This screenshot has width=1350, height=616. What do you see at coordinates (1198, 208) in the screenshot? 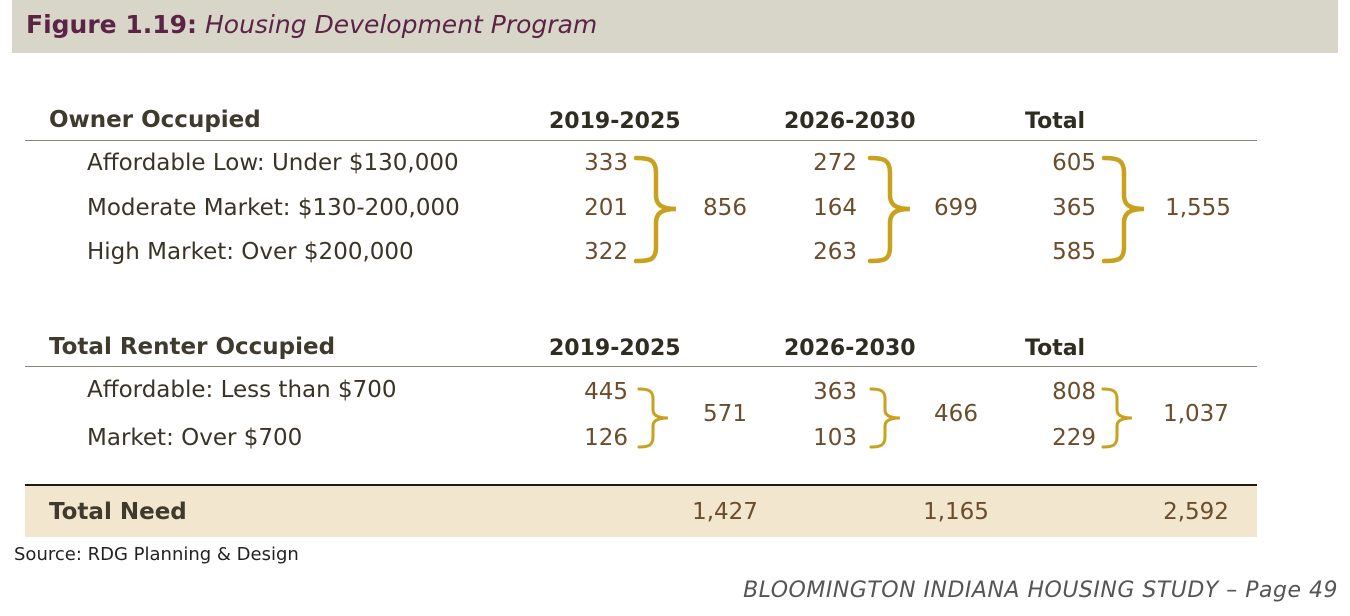
I see `owner-subtotal: 1,555` at bounding box center [1198, 208].